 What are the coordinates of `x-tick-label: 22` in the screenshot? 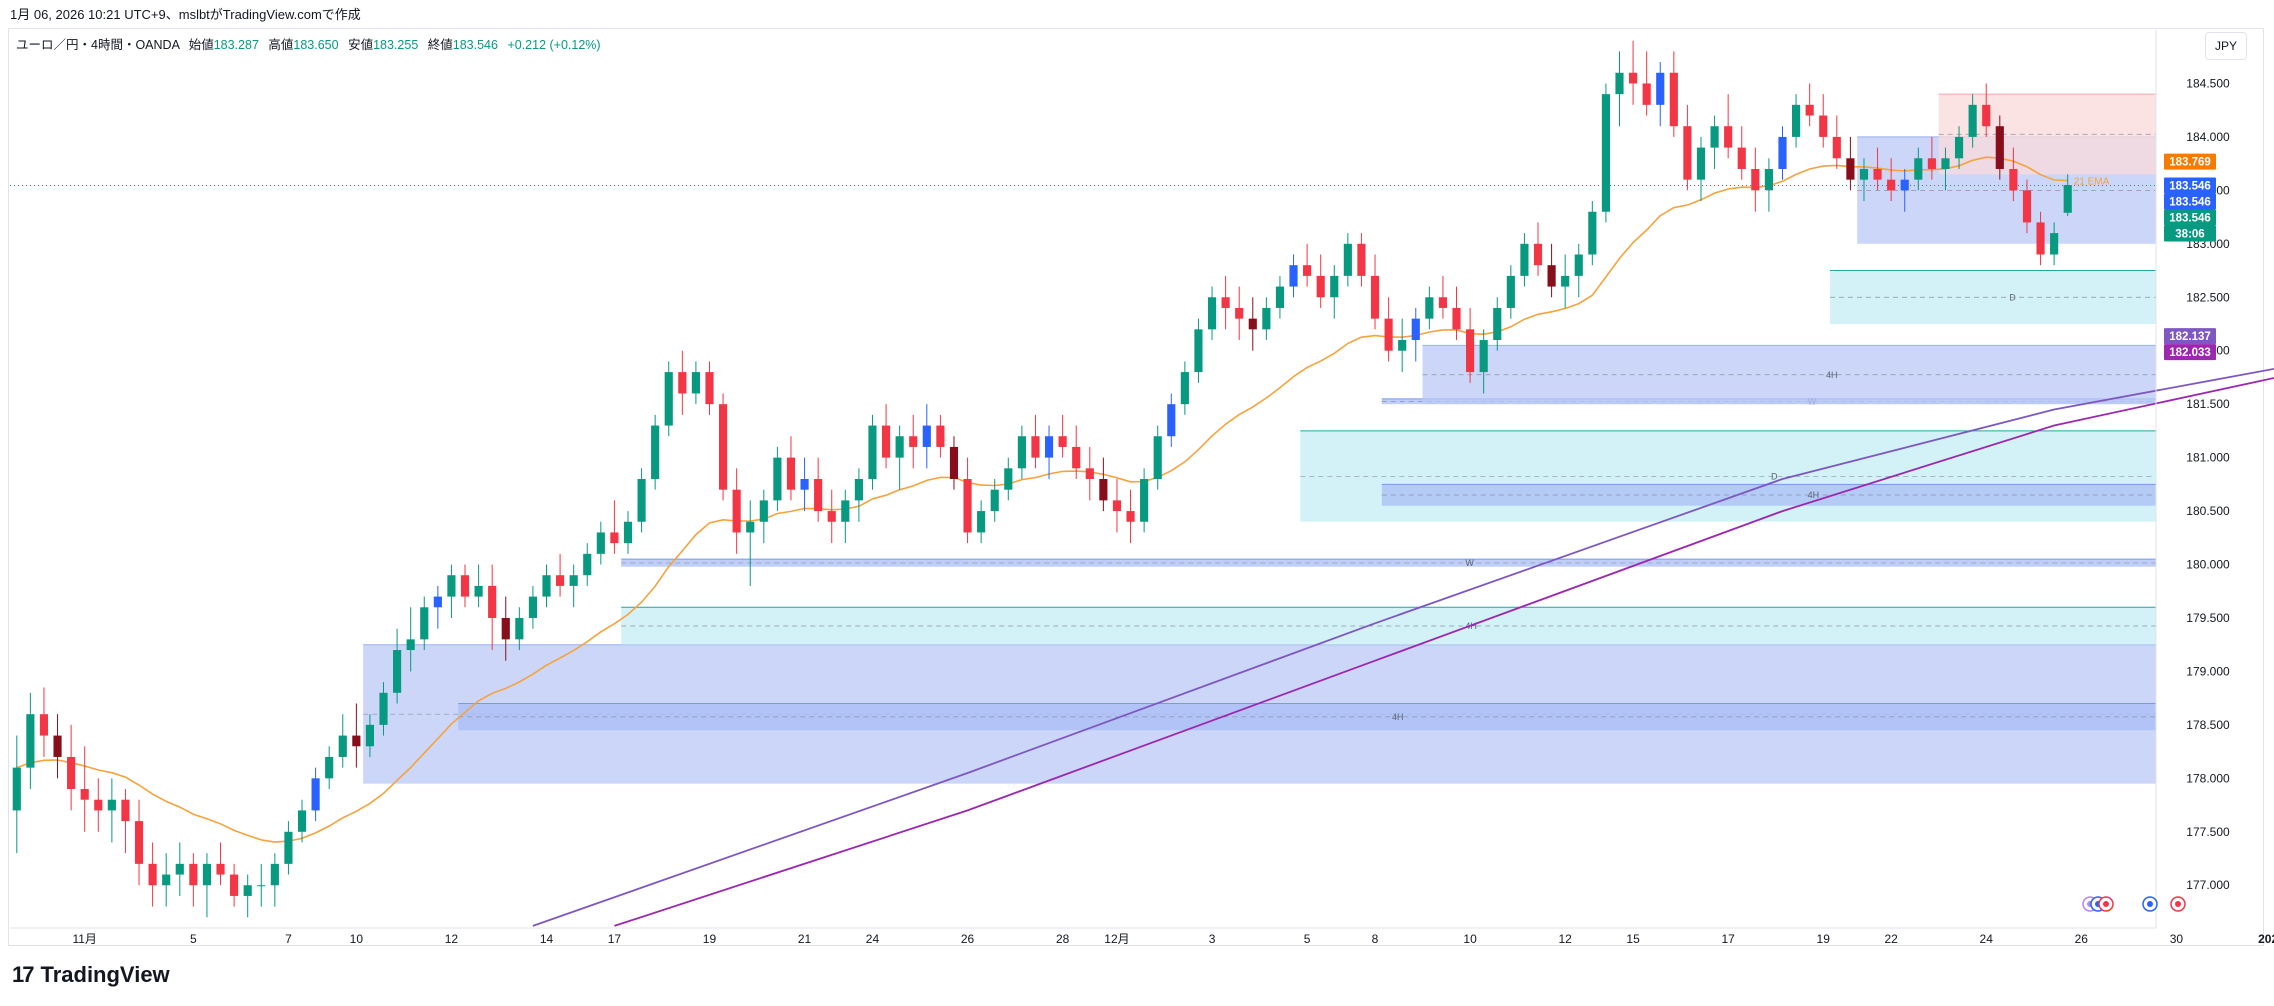 It's located at (1891, 939).